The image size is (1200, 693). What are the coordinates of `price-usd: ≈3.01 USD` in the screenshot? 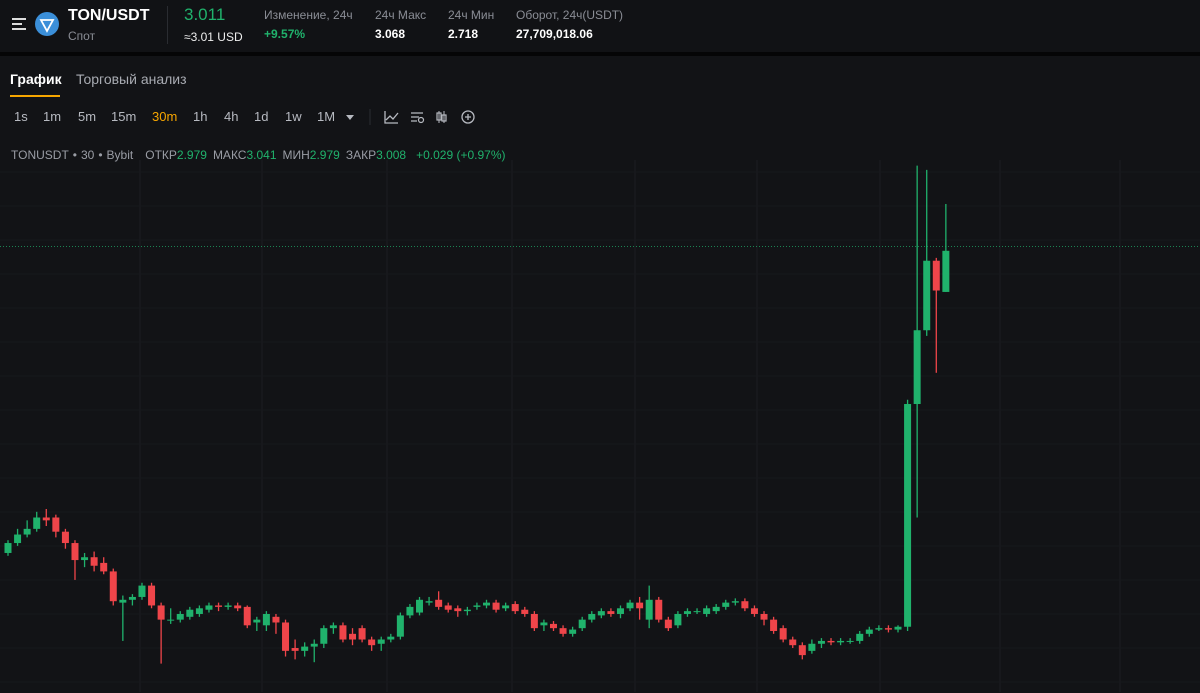 It's located at (213, 37).